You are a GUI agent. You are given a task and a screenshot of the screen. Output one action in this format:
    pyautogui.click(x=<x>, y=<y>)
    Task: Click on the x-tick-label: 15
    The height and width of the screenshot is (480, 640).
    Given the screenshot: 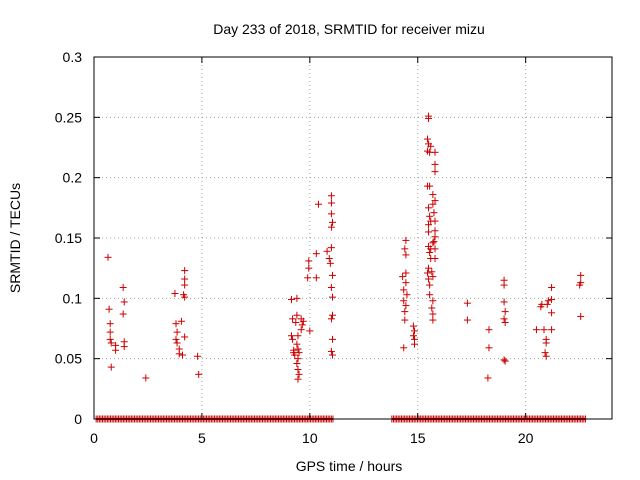 What is the action you would take?
    pyautogui.click(x=418, y=438)
    